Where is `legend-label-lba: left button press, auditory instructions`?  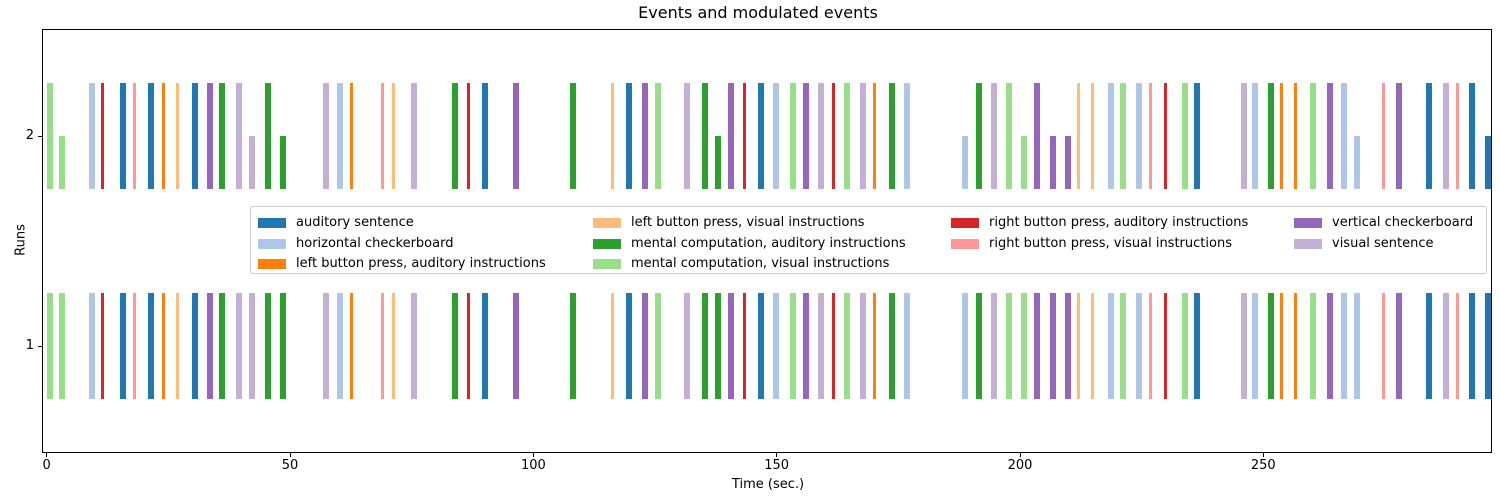
legend-label-lba: left button press, auditory instructions is located at coordinates (421, 263).